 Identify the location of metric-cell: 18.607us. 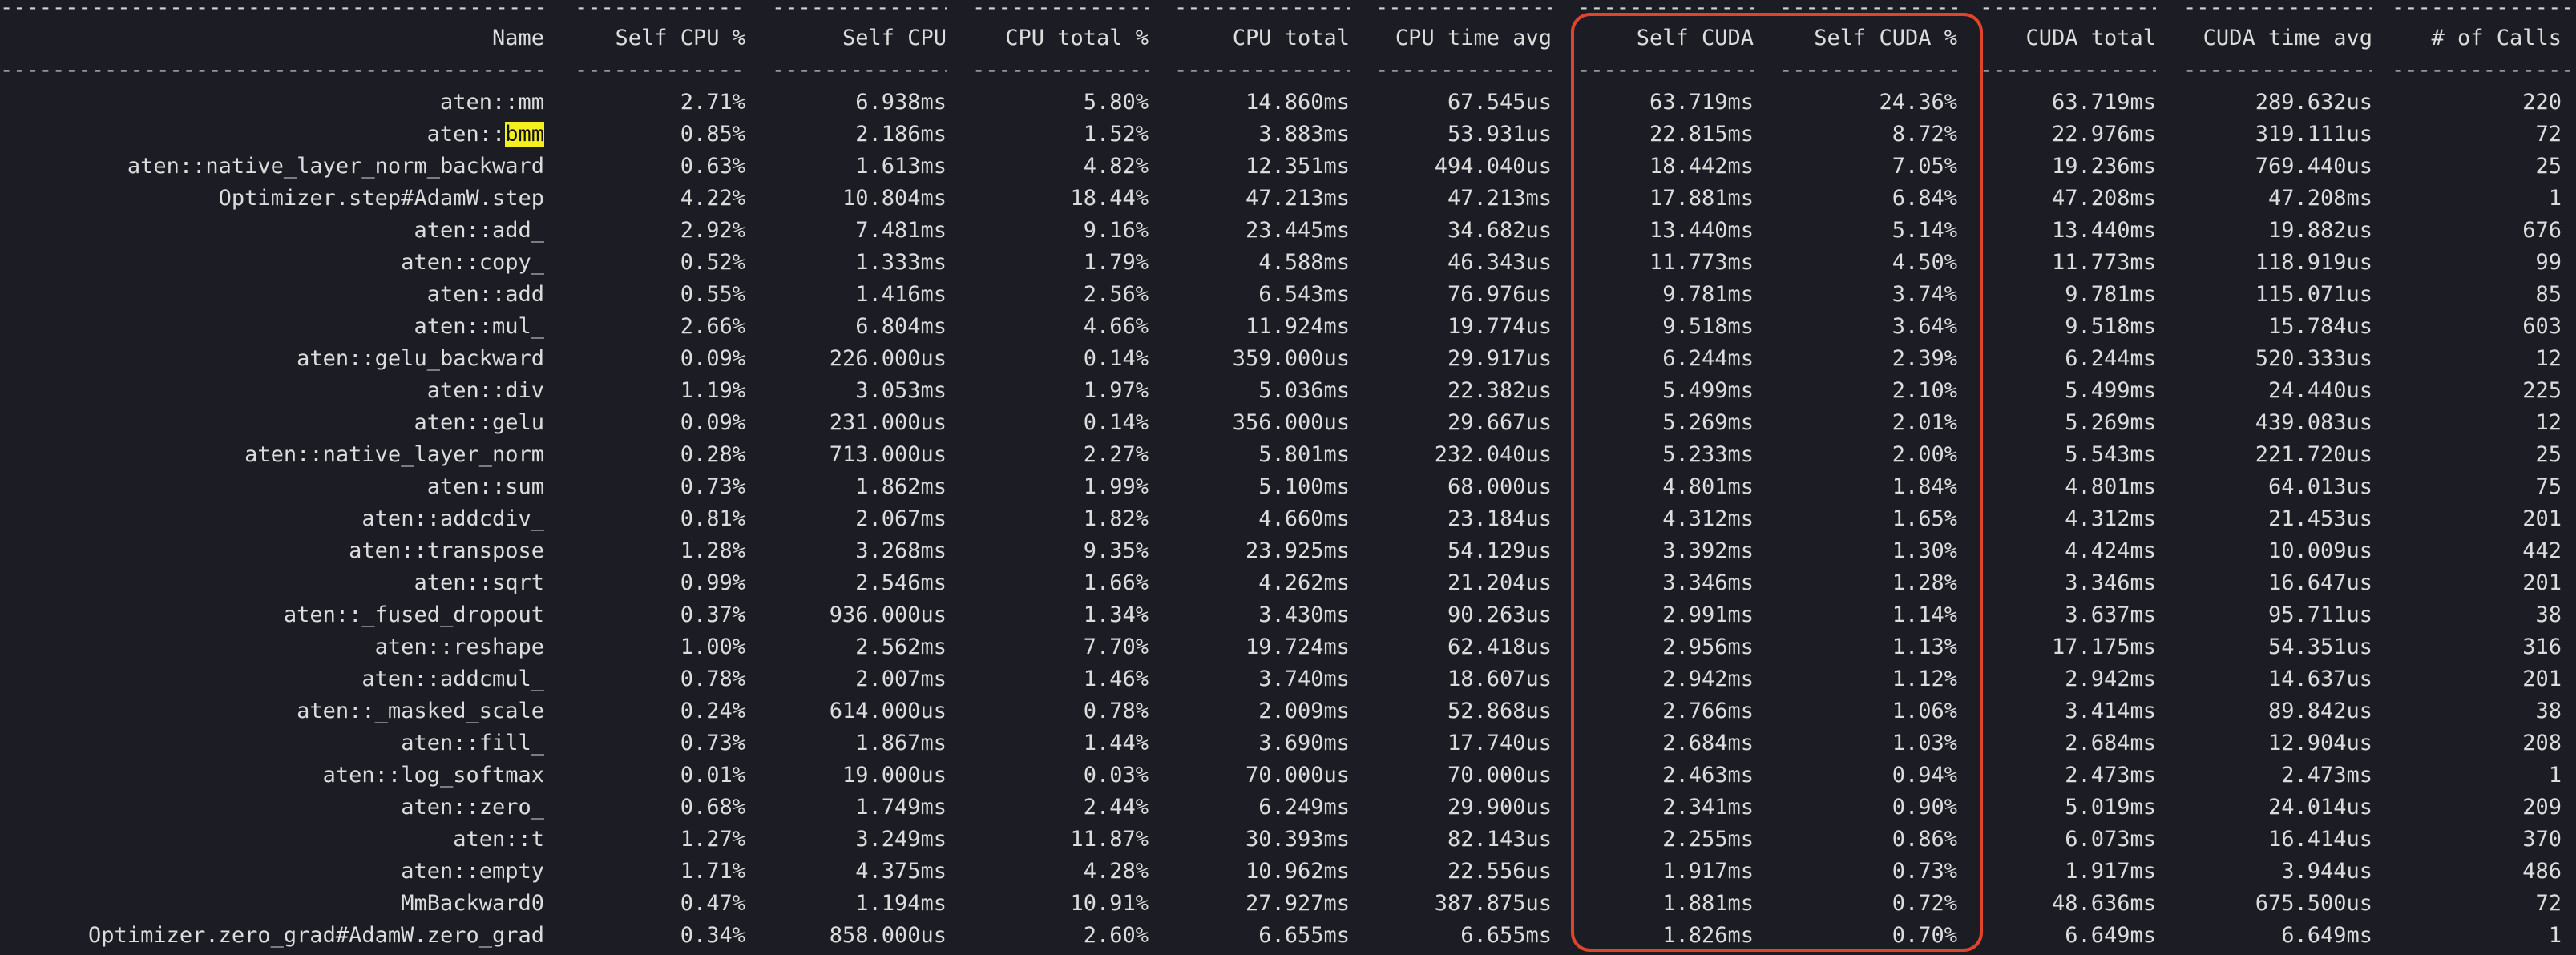
(1500, 679).